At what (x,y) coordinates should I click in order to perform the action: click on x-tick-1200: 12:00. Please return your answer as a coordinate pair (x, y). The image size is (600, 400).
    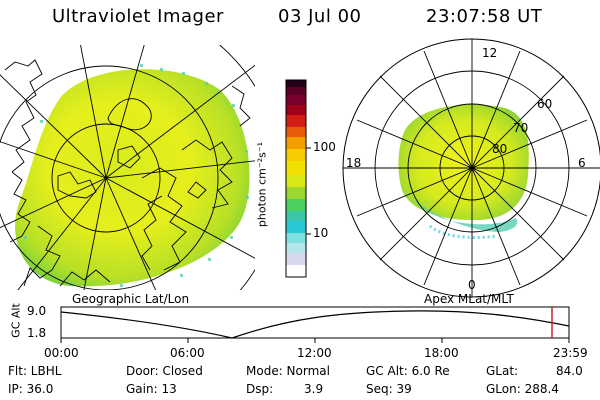
    Looking at the image, I should click on (314, 353).